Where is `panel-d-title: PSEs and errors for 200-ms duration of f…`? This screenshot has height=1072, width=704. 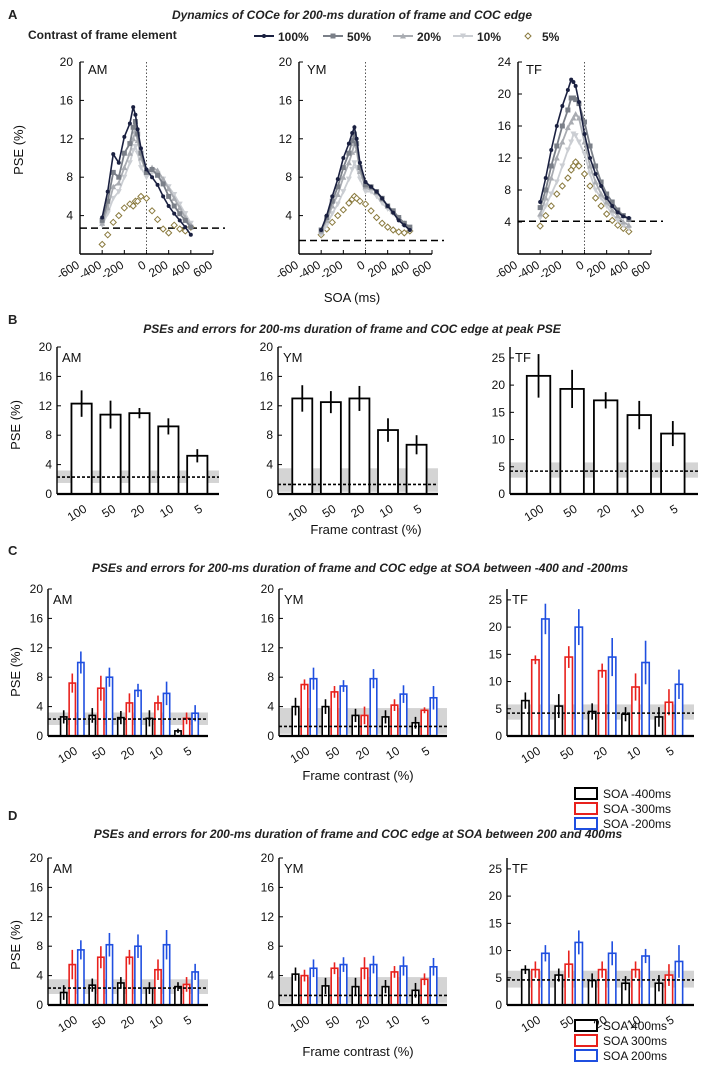
panel-d-title: PSEs and errors for 200-ms duration of f… is located at coordinates (358, 834).